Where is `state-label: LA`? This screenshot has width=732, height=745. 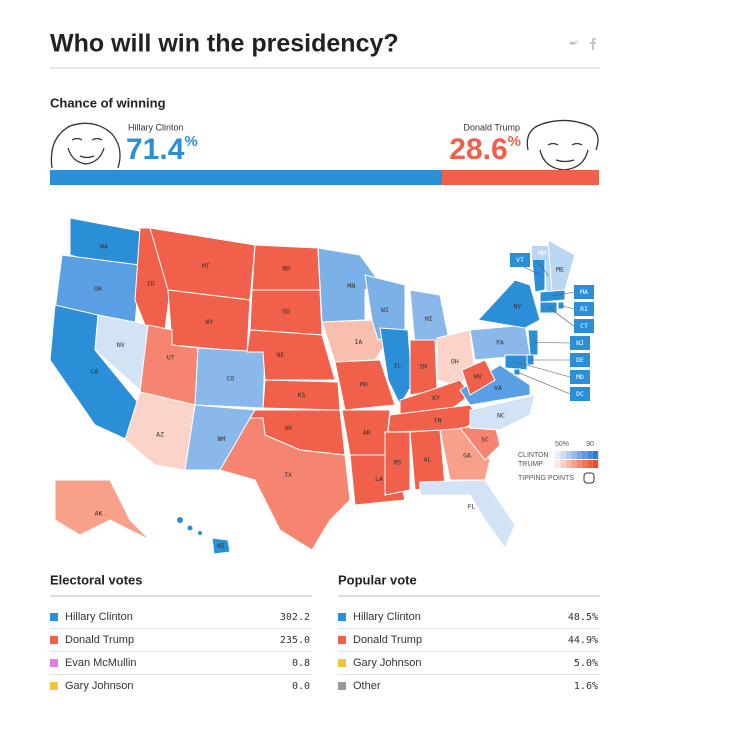 state-label: LA is located at coordinates (379, 479).